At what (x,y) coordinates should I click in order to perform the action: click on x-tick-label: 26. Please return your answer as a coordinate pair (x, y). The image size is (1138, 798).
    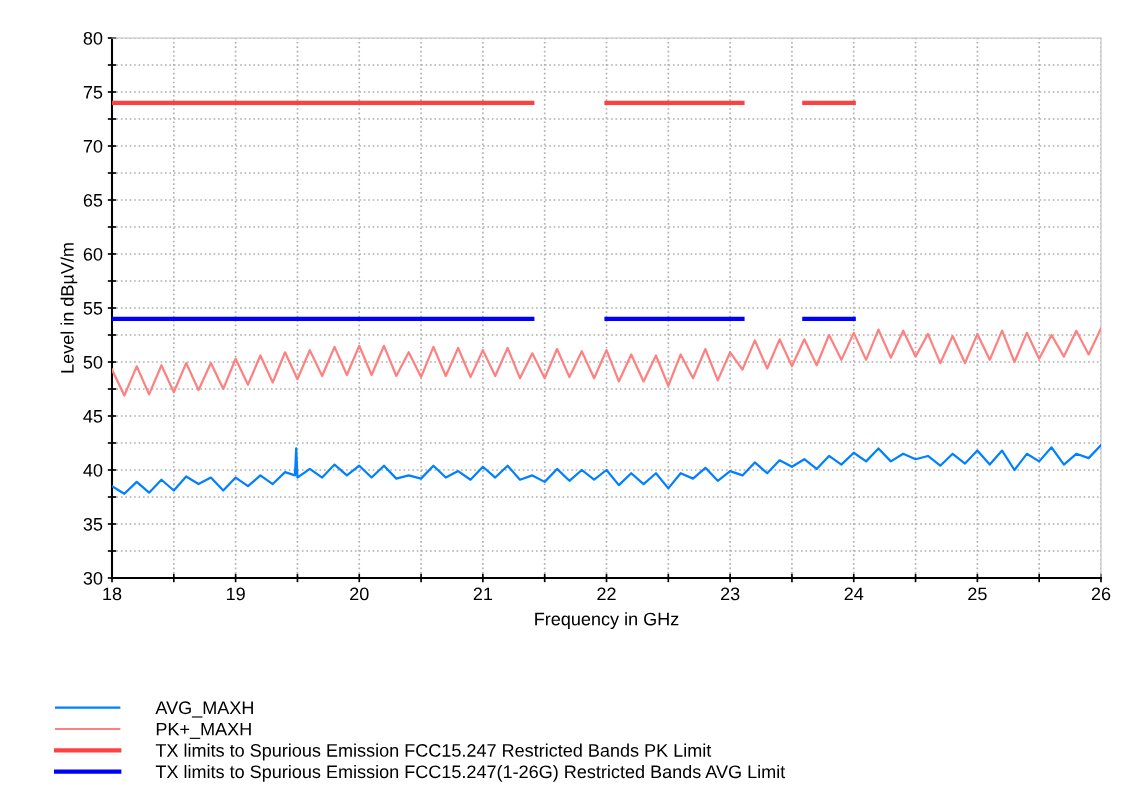
    Looking at the image, I should click on (1101, 594).